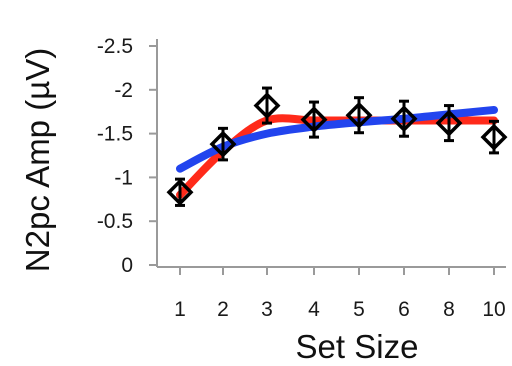 Image resolution: width=512 pixels, height=366 pixels. What do you see at coordinates (127, 265) in the screenshot?
I see `y-tick-label: 0` at bounding box center [127, 265].